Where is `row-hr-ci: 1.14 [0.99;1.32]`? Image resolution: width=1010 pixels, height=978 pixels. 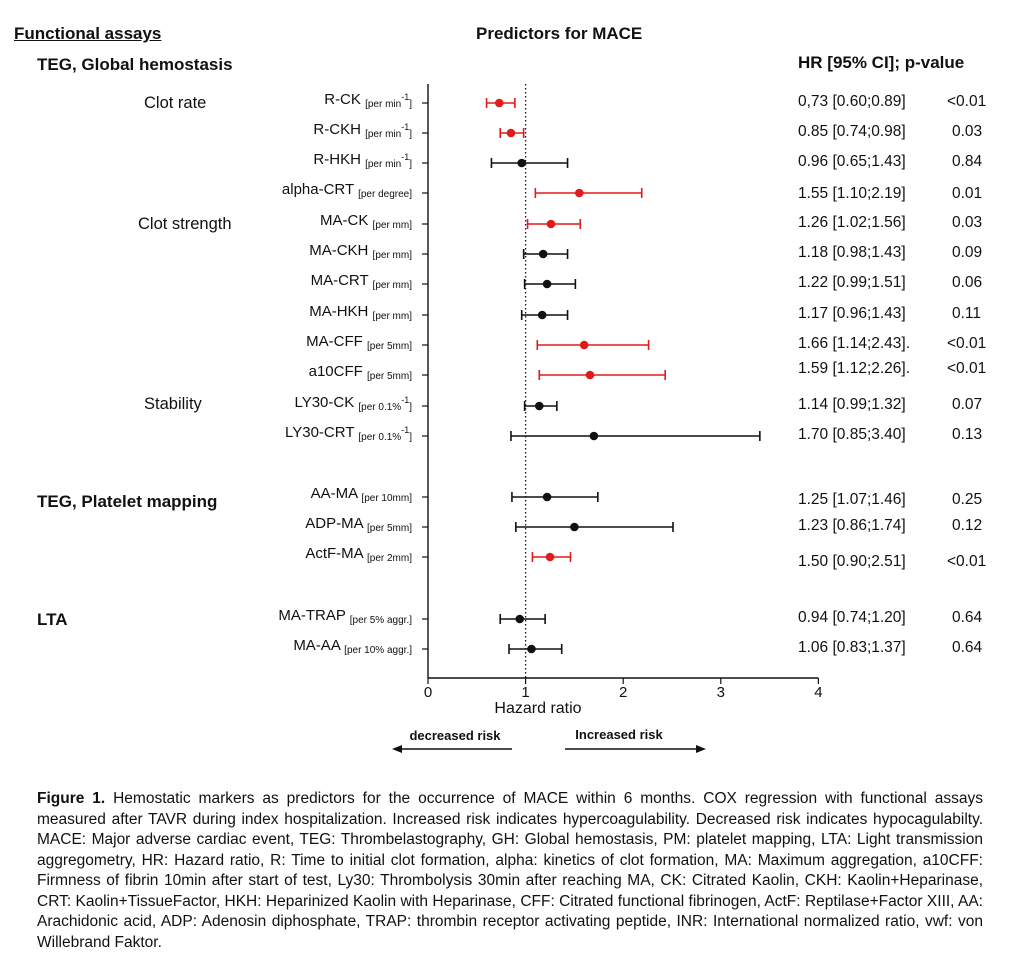
row-hr-ci: 1.14 [0.99;1.32] is located at coordinates (852, 404).